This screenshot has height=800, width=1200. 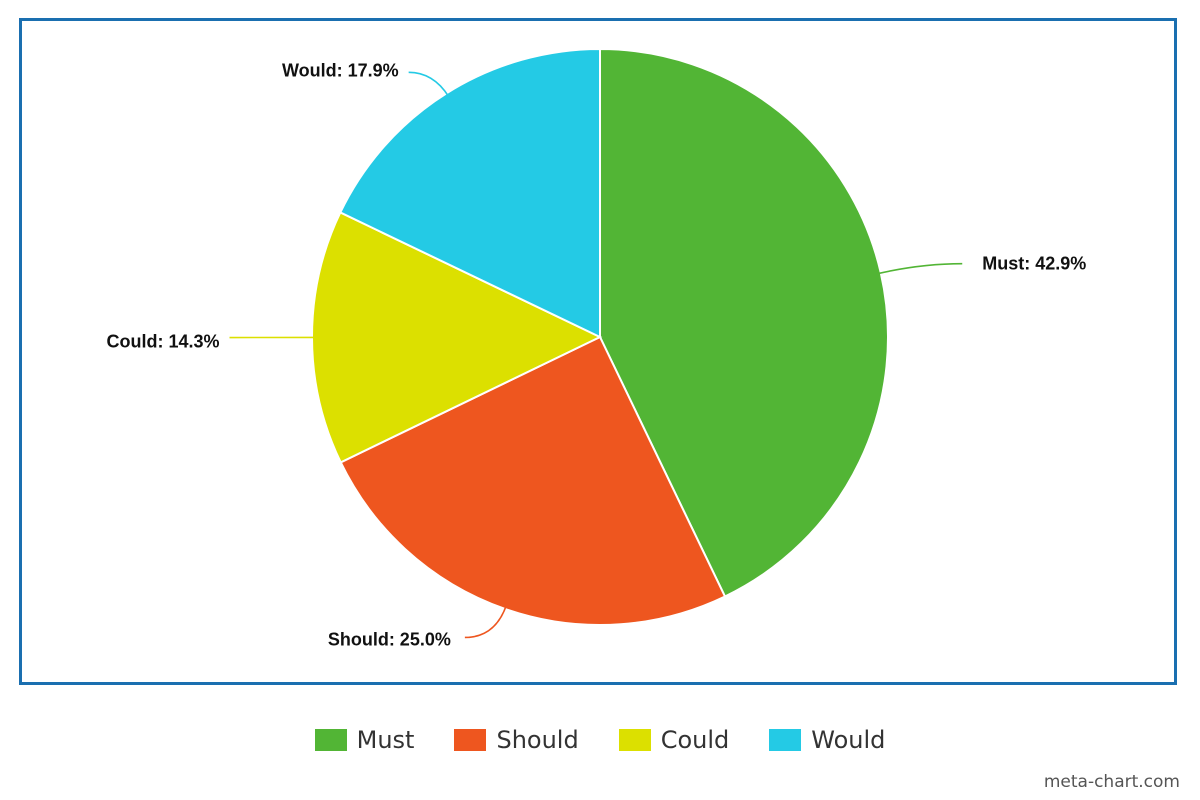 I want to click on legend-swatch-must, so click(x=330, y=740).